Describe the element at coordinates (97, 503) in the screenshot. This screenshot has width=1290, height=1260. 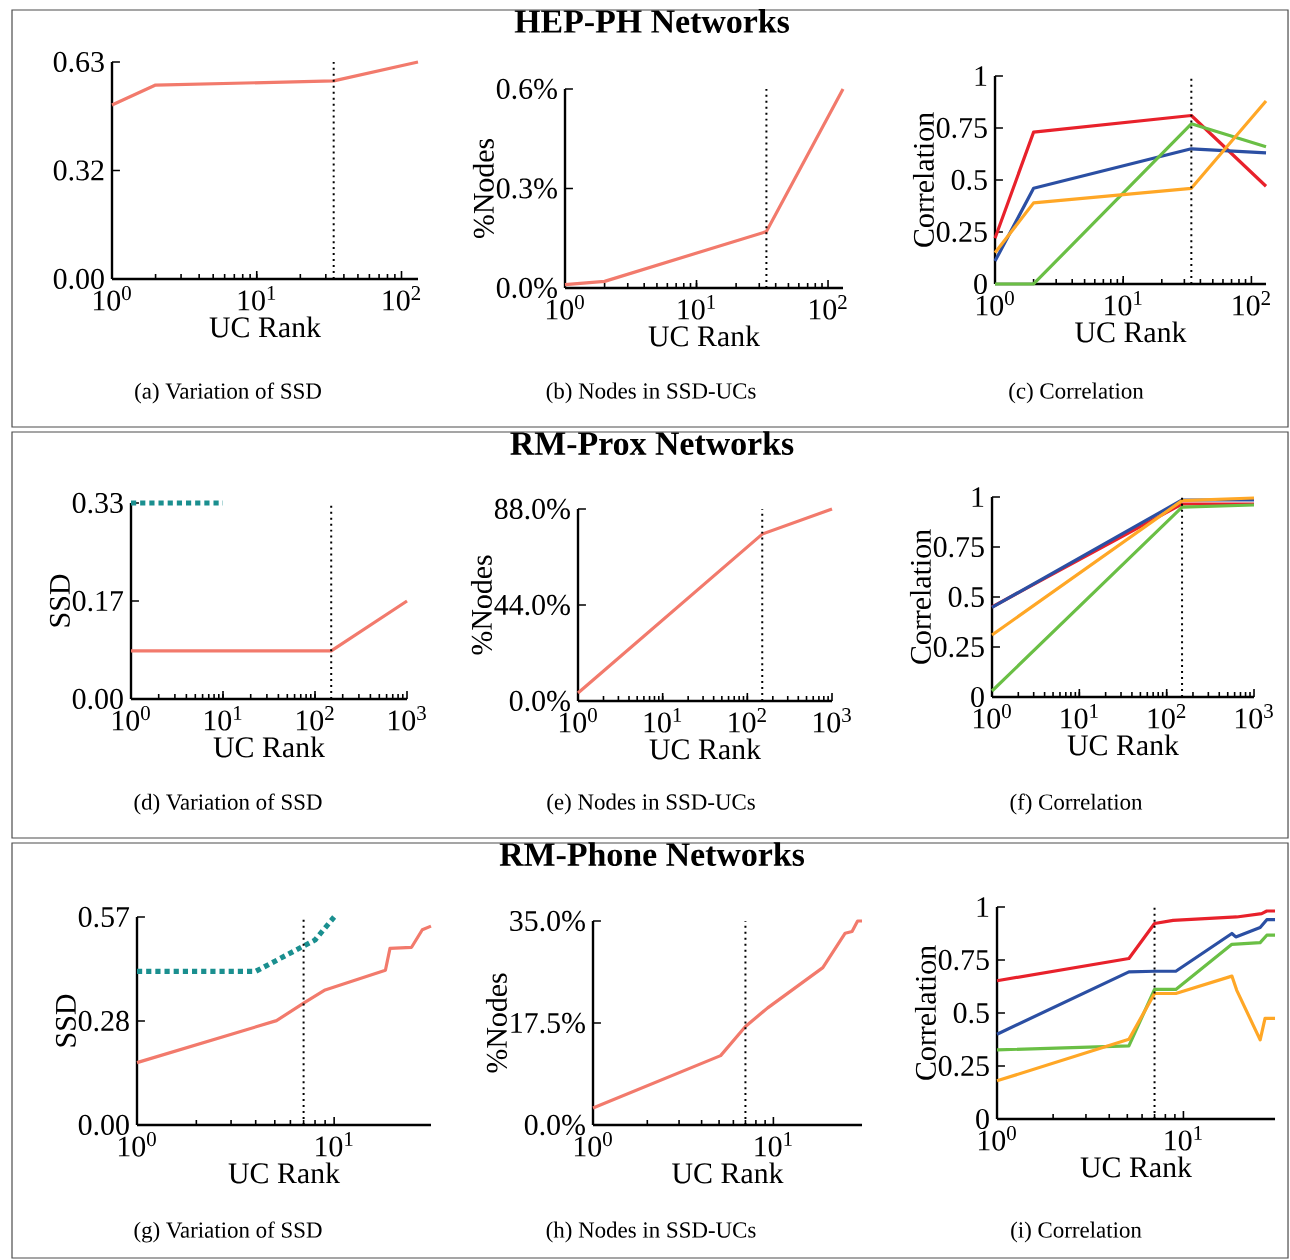
I see `y-tick-label: 0.33` at that location.